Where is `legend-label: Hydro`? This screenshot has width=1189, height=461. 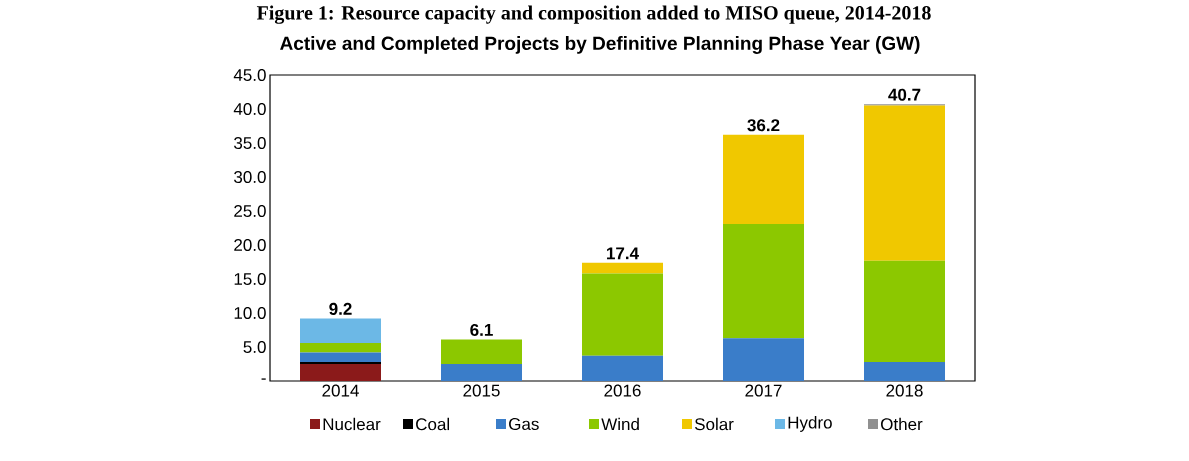
legend-label: Hydro is located at coordinates (810, 424).